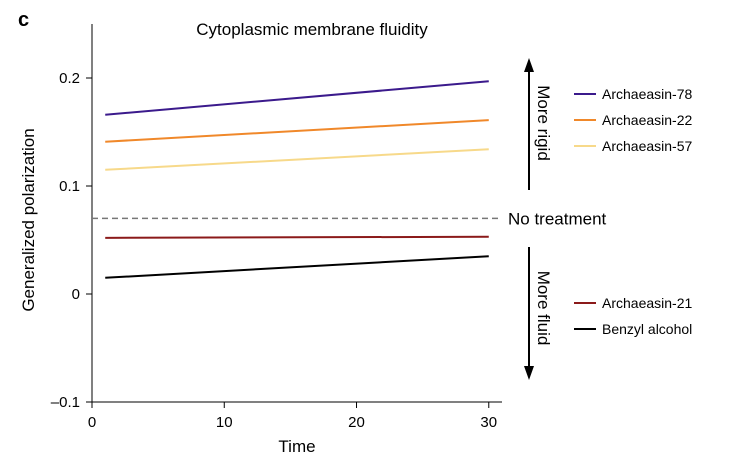 This screenshot has height=468, width=732. Describe the element at coordinates (296, 446) in the screenshot. I see `x-axis-label: Time` at that location.